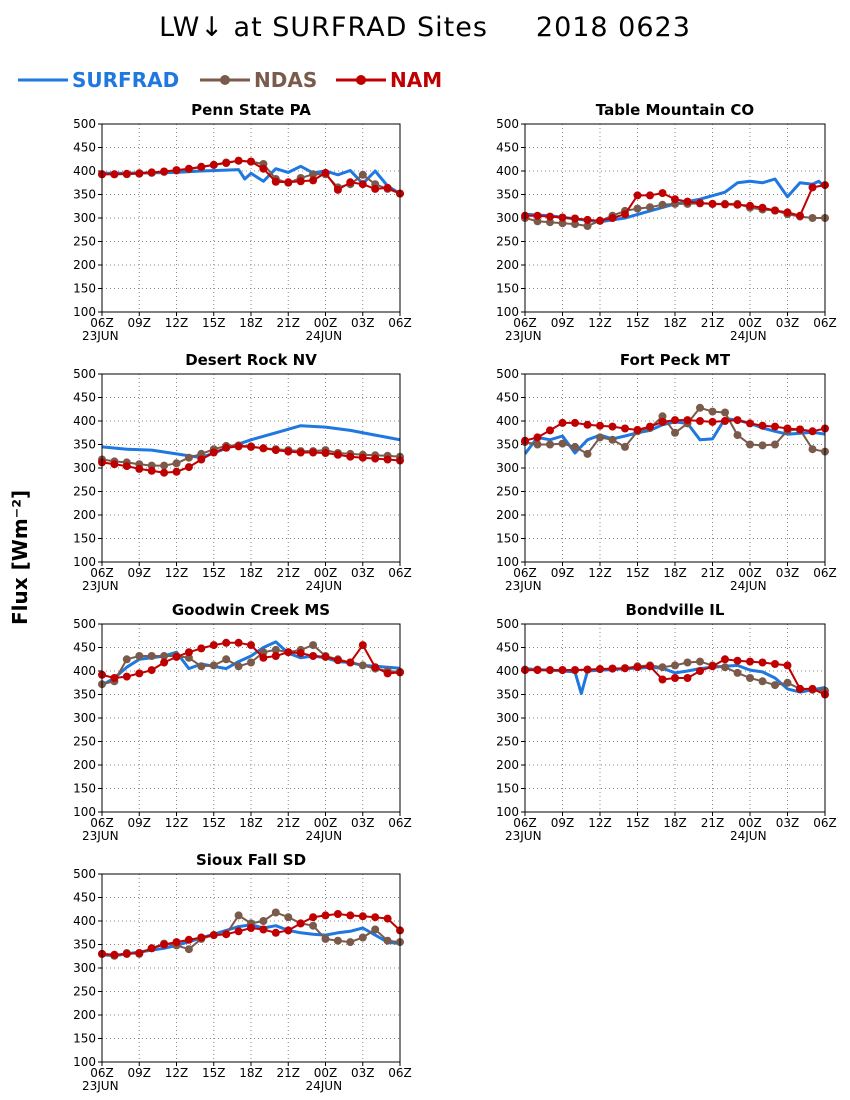 The height and width of the screenshot is (1100, 850). I want to click on y-tick-label: 350, so click(507, 695).